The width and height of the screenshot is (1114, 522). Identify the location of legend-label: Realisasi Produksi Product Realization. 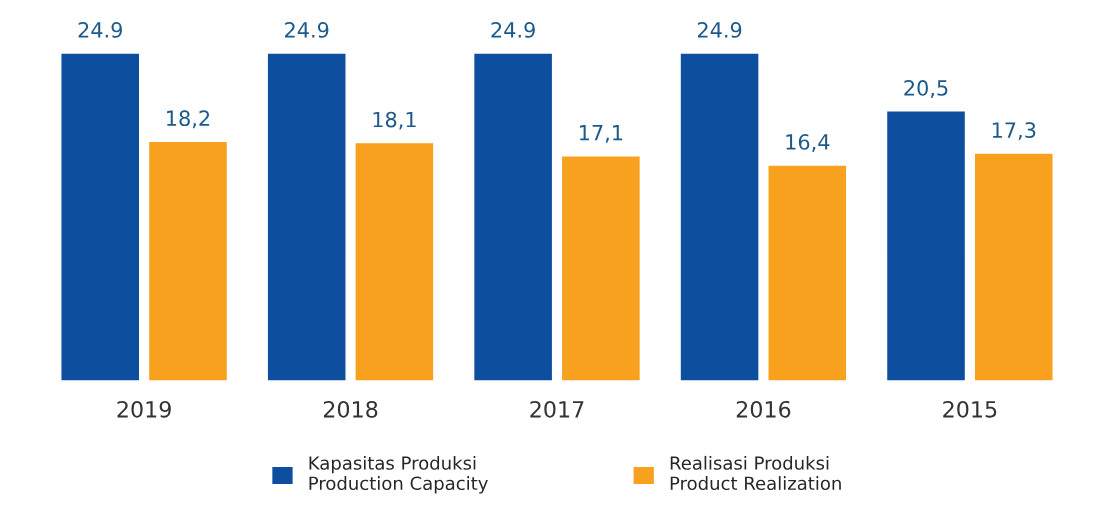
(755, 473).